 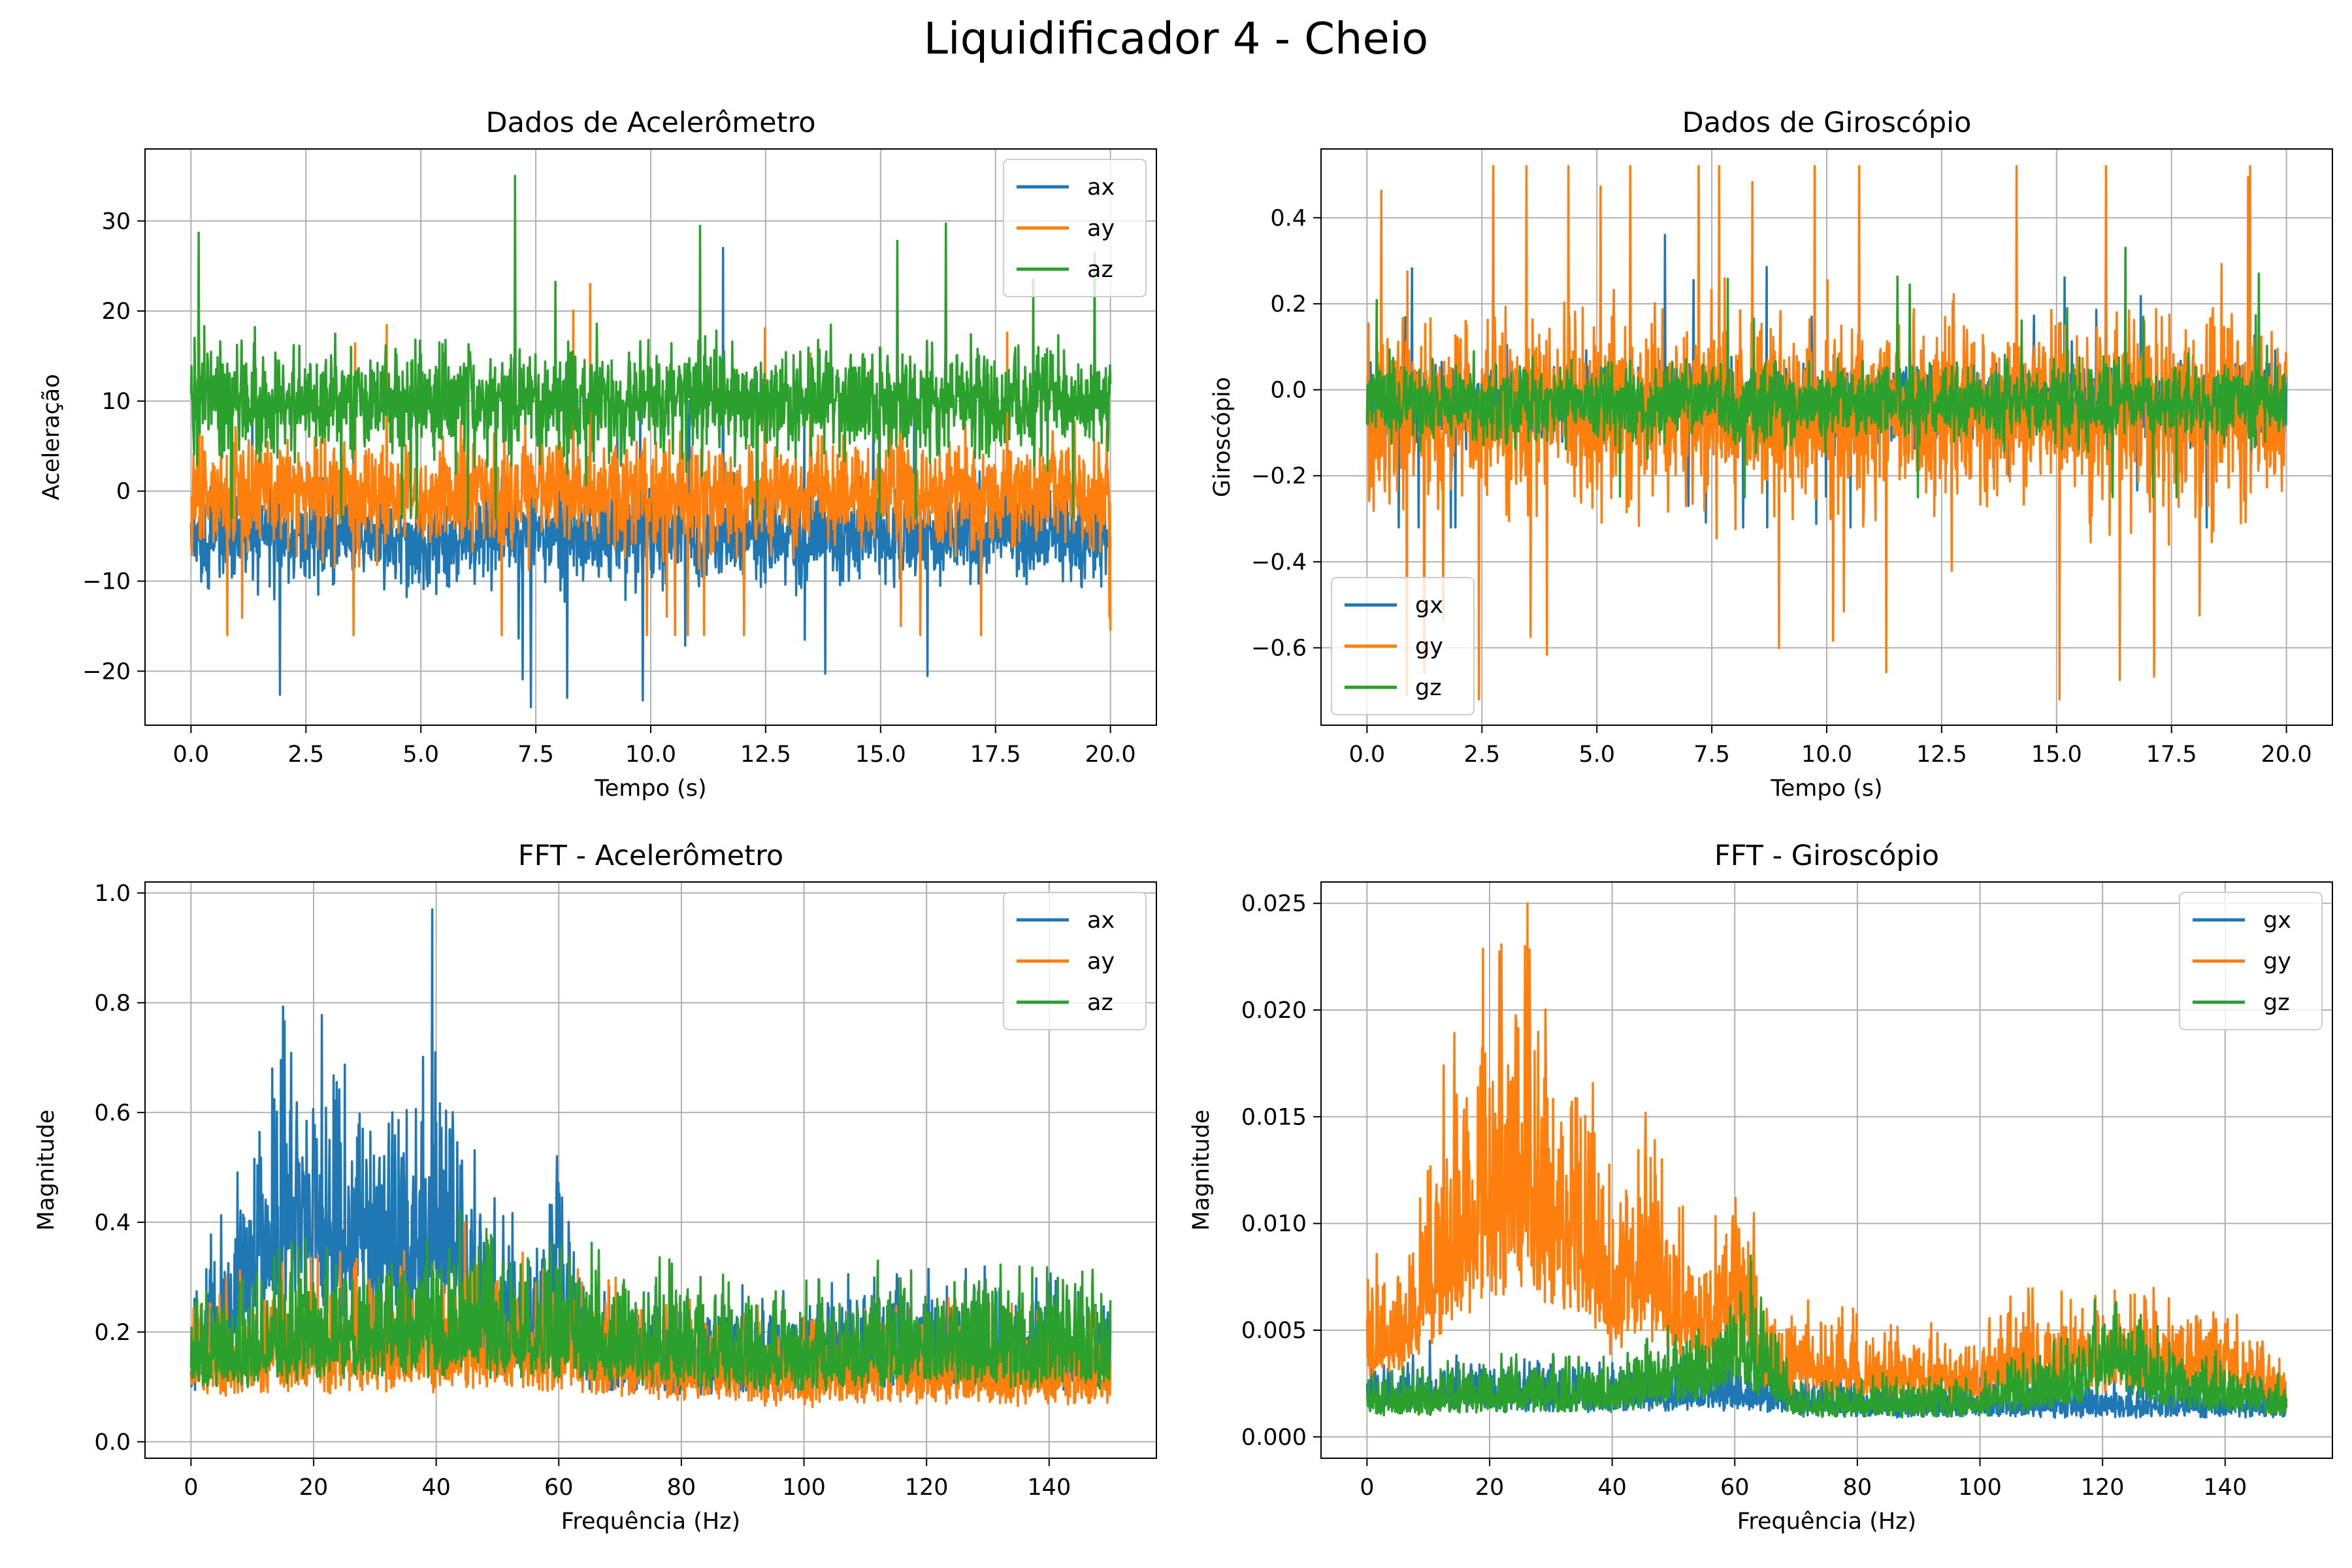 I want to click on y-tick-label: 0.010, so click(x=1274, y=1224).